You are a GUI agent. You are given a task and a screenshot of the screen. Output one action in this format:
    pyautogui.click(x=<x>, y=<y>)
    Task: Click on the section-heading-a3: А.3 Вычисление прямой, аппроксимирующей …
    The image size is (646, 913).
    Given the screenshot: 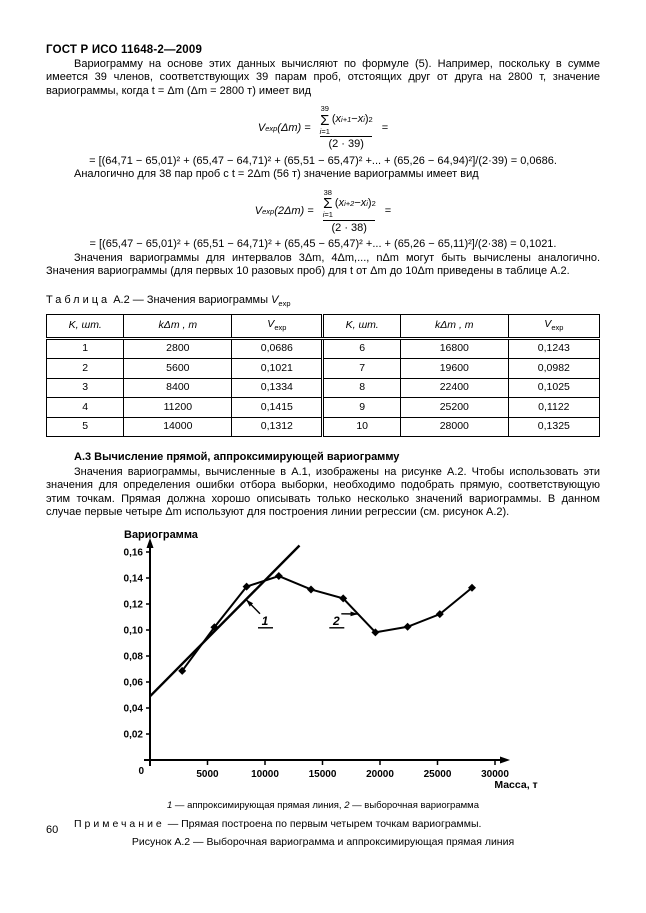 What is the action you would take?
    pyautogui.click(x=237, y=457)
    